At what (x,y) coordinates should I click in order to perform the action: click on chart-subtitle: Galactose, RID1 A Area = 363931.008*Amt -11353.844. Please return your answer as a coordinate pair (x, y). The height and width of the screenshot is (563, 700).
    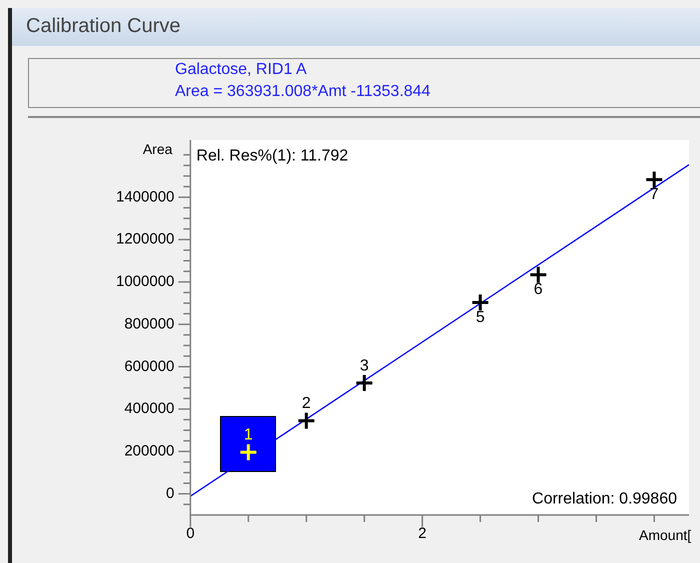
    Looking at the image, I should click on (302, 81).